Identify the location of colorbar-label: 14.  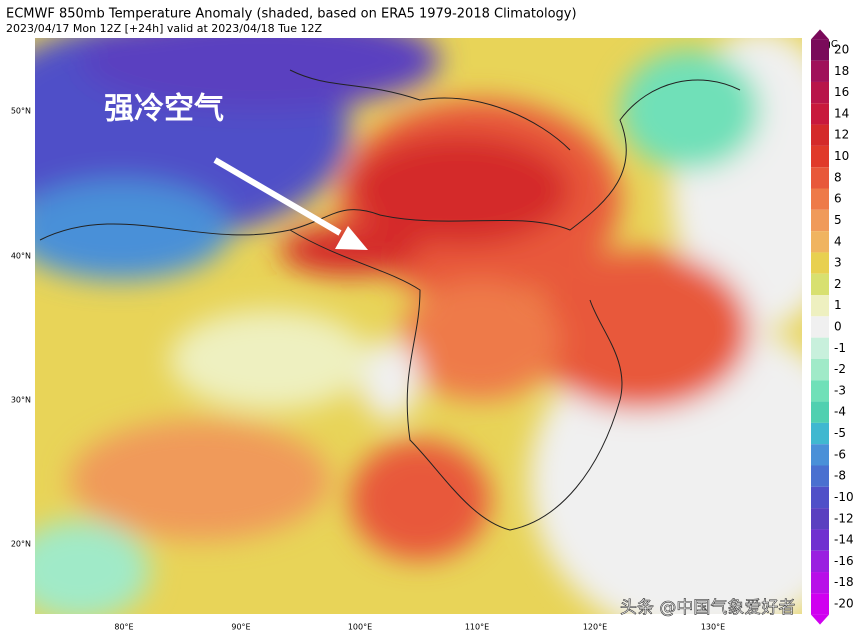
(841, 113).